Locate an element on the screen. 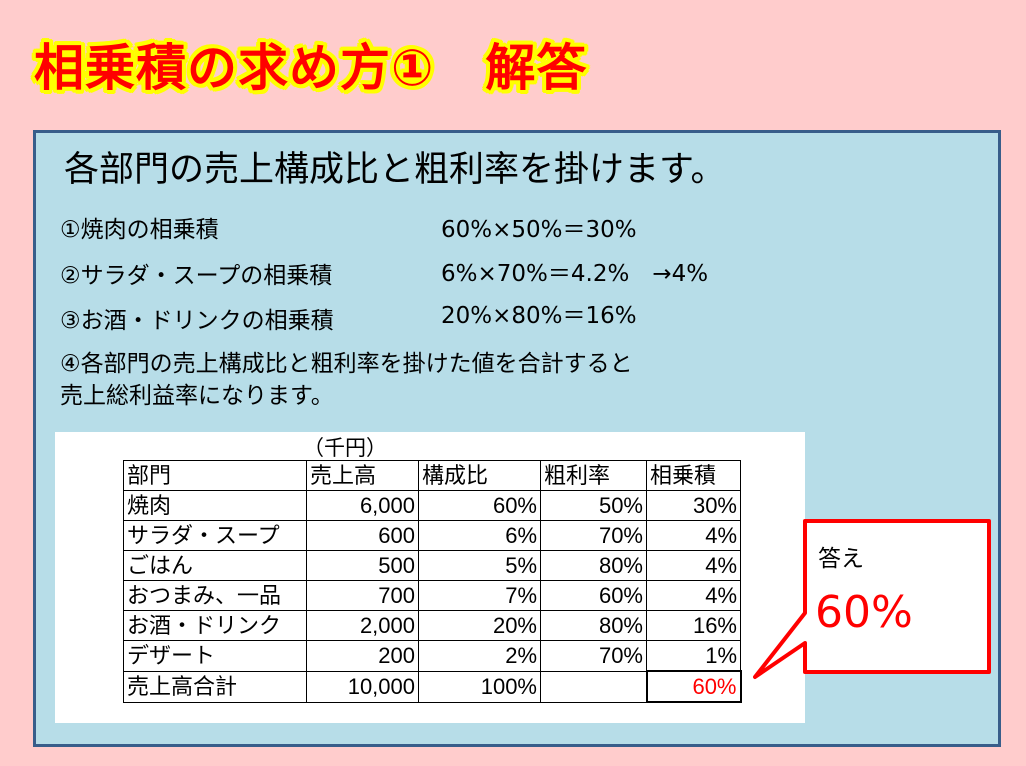 This screenshot has height=766, width=1026. cell-synergy-total: 60% is located at coordinates (693, 686).